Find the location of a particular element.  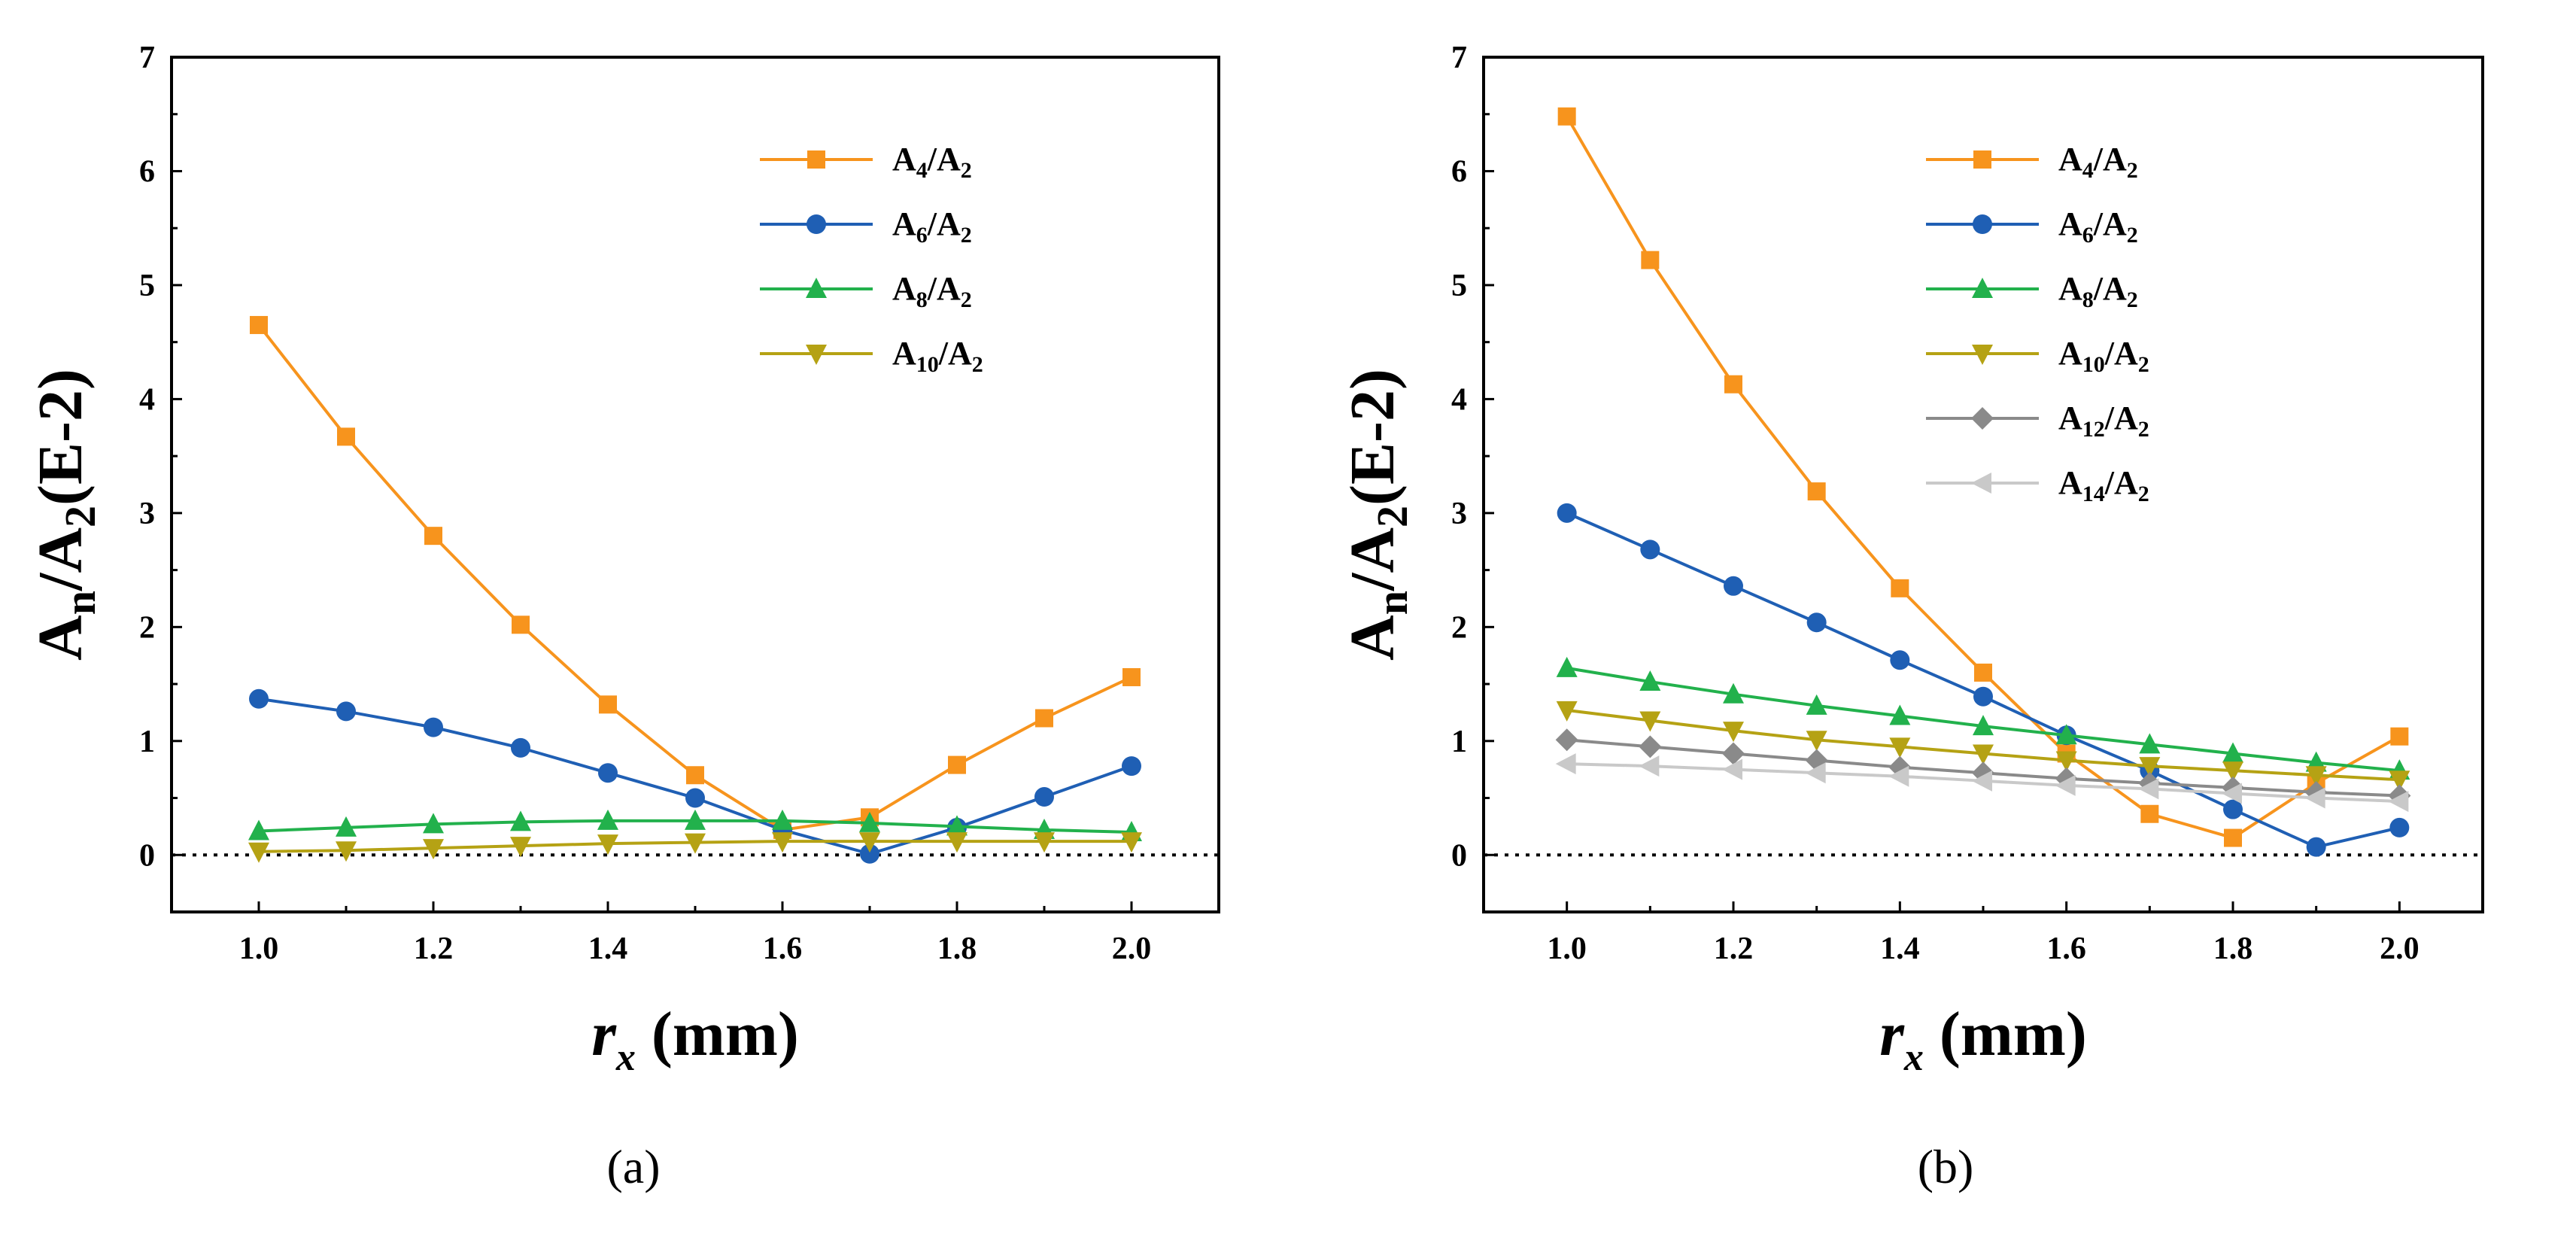

y-tick-label: 3 is located at coordinates (147, 514).